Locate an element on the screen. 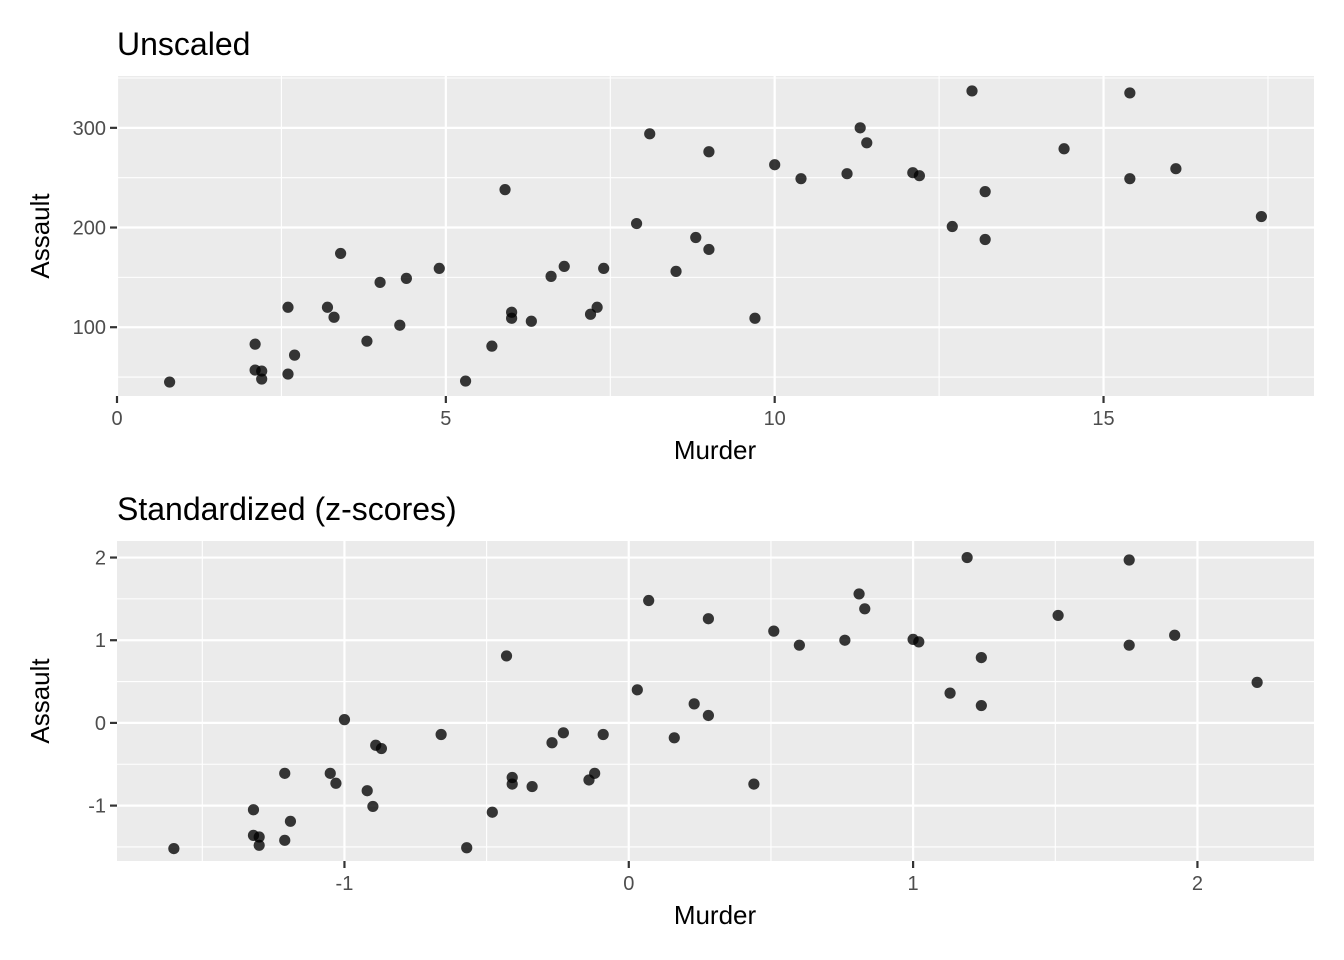  y-tick-label: 2 is located at coordinates (100, 559).